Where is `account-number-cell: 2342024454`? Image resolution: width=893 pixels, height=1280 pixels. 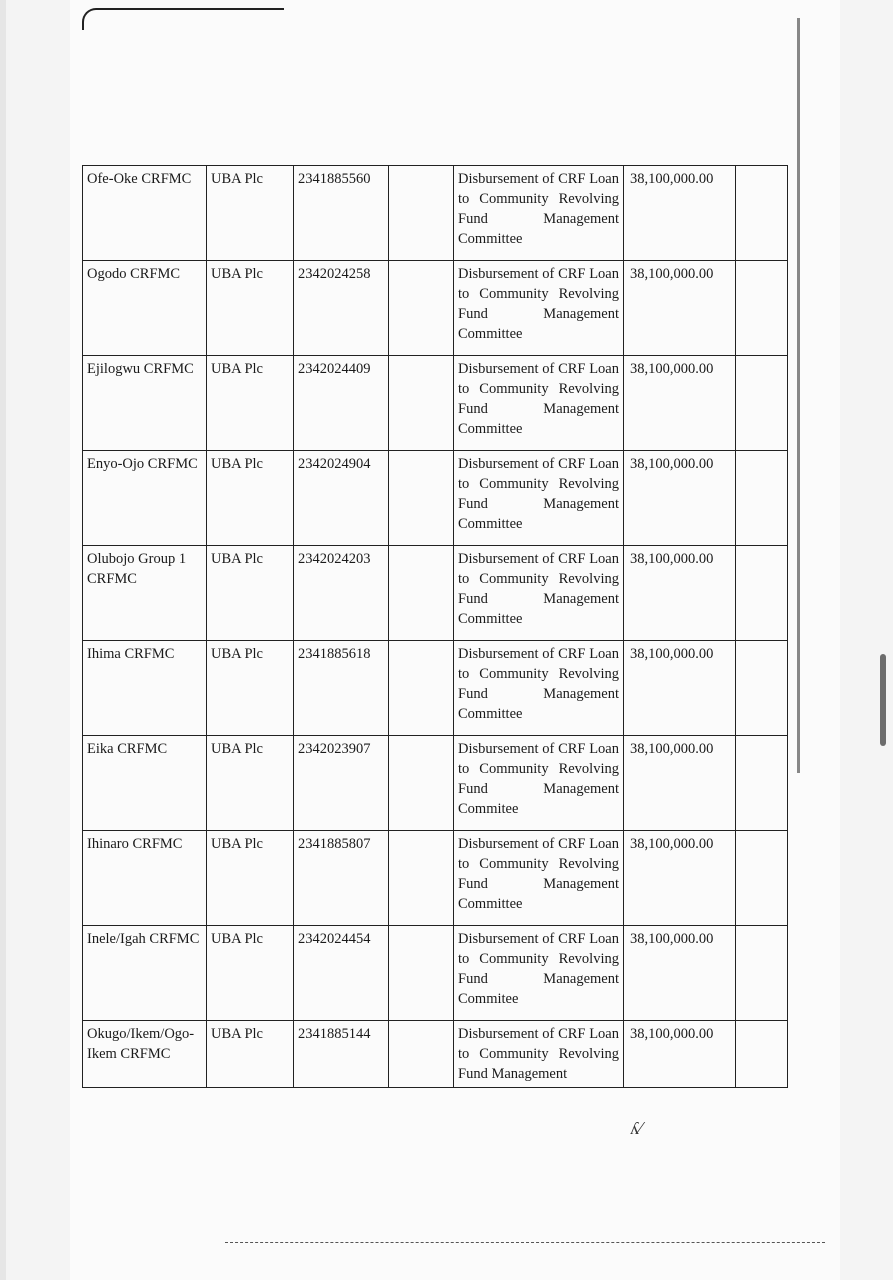
account-number-cell: 2342024454 is located at coordinates (341, 973).